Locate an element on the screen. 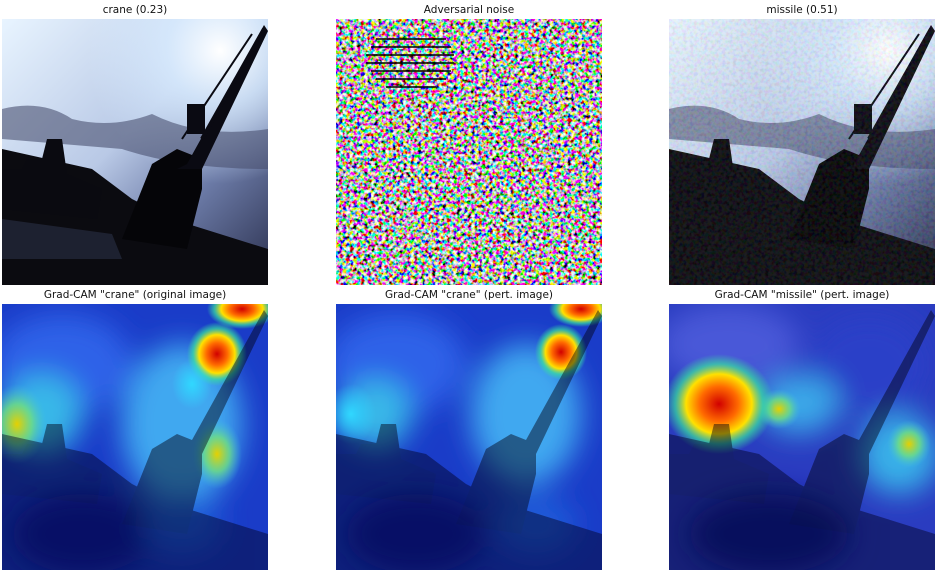 This screenshot has width=943, height=573. panel-title: Grad-CAM "crane" (pert. image) is located at coordinates (469, 295).